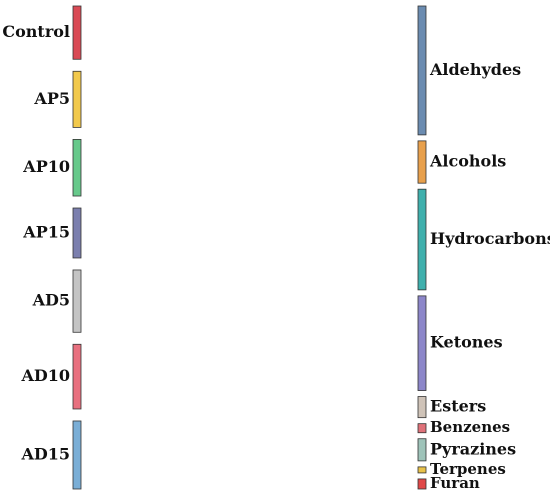 This screenshot has height=495, width=550. I want to click on flow-ad5-to-esters, so click(249, 364).